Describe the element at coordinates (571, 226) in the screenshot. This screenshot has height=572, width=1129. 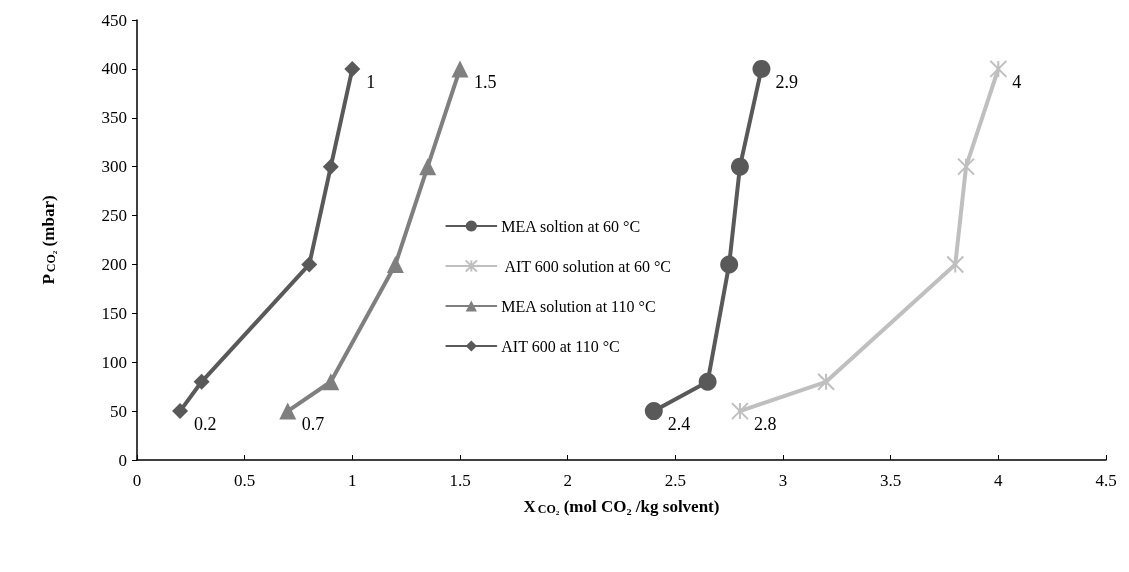
I see `legend-label: MEA soltion at 60 °C` at that location.